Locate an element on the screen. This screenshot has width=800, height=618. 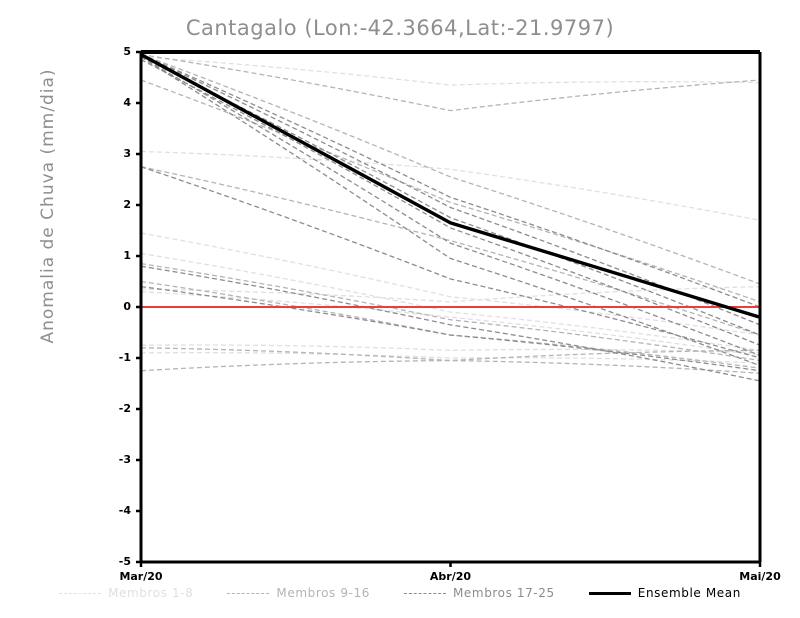
x-axis-tick-label: Mai/20 is located at coordinates (760, 576).